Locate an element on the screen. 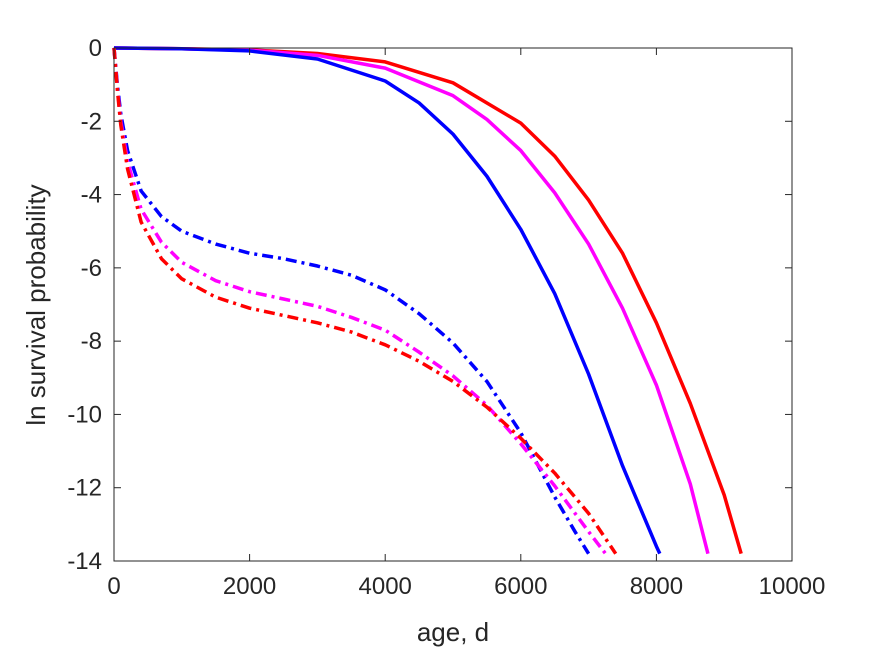  y-axis-label: ln survival probability is located at coordinates (36, 304).